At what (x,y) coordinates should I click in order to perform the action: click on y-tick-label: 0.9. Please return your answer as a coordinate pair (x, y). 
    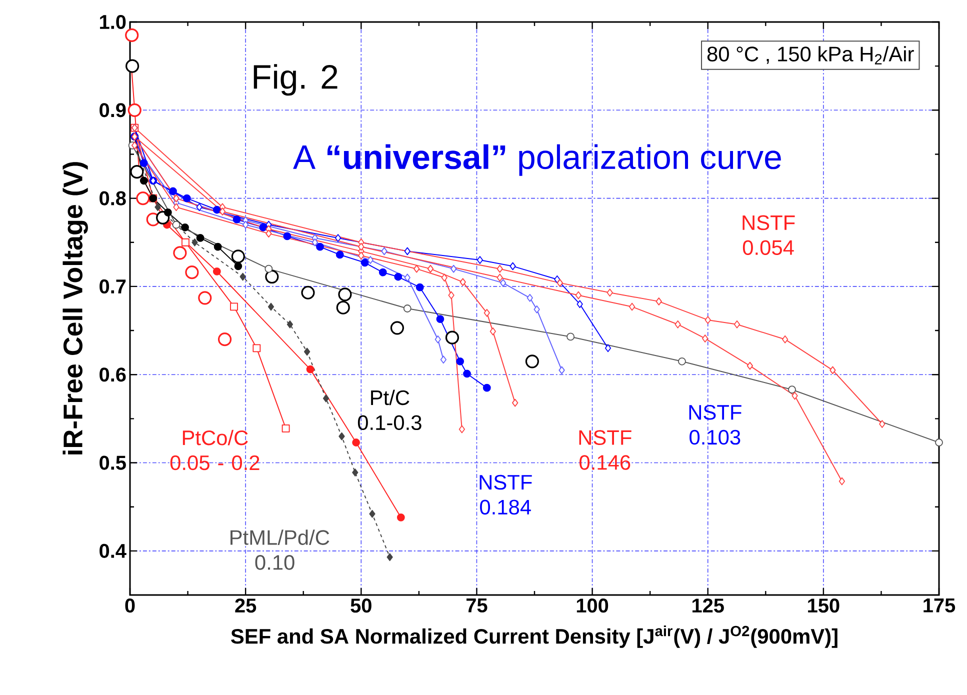
    Looking at the image, I should click on (113, 110).